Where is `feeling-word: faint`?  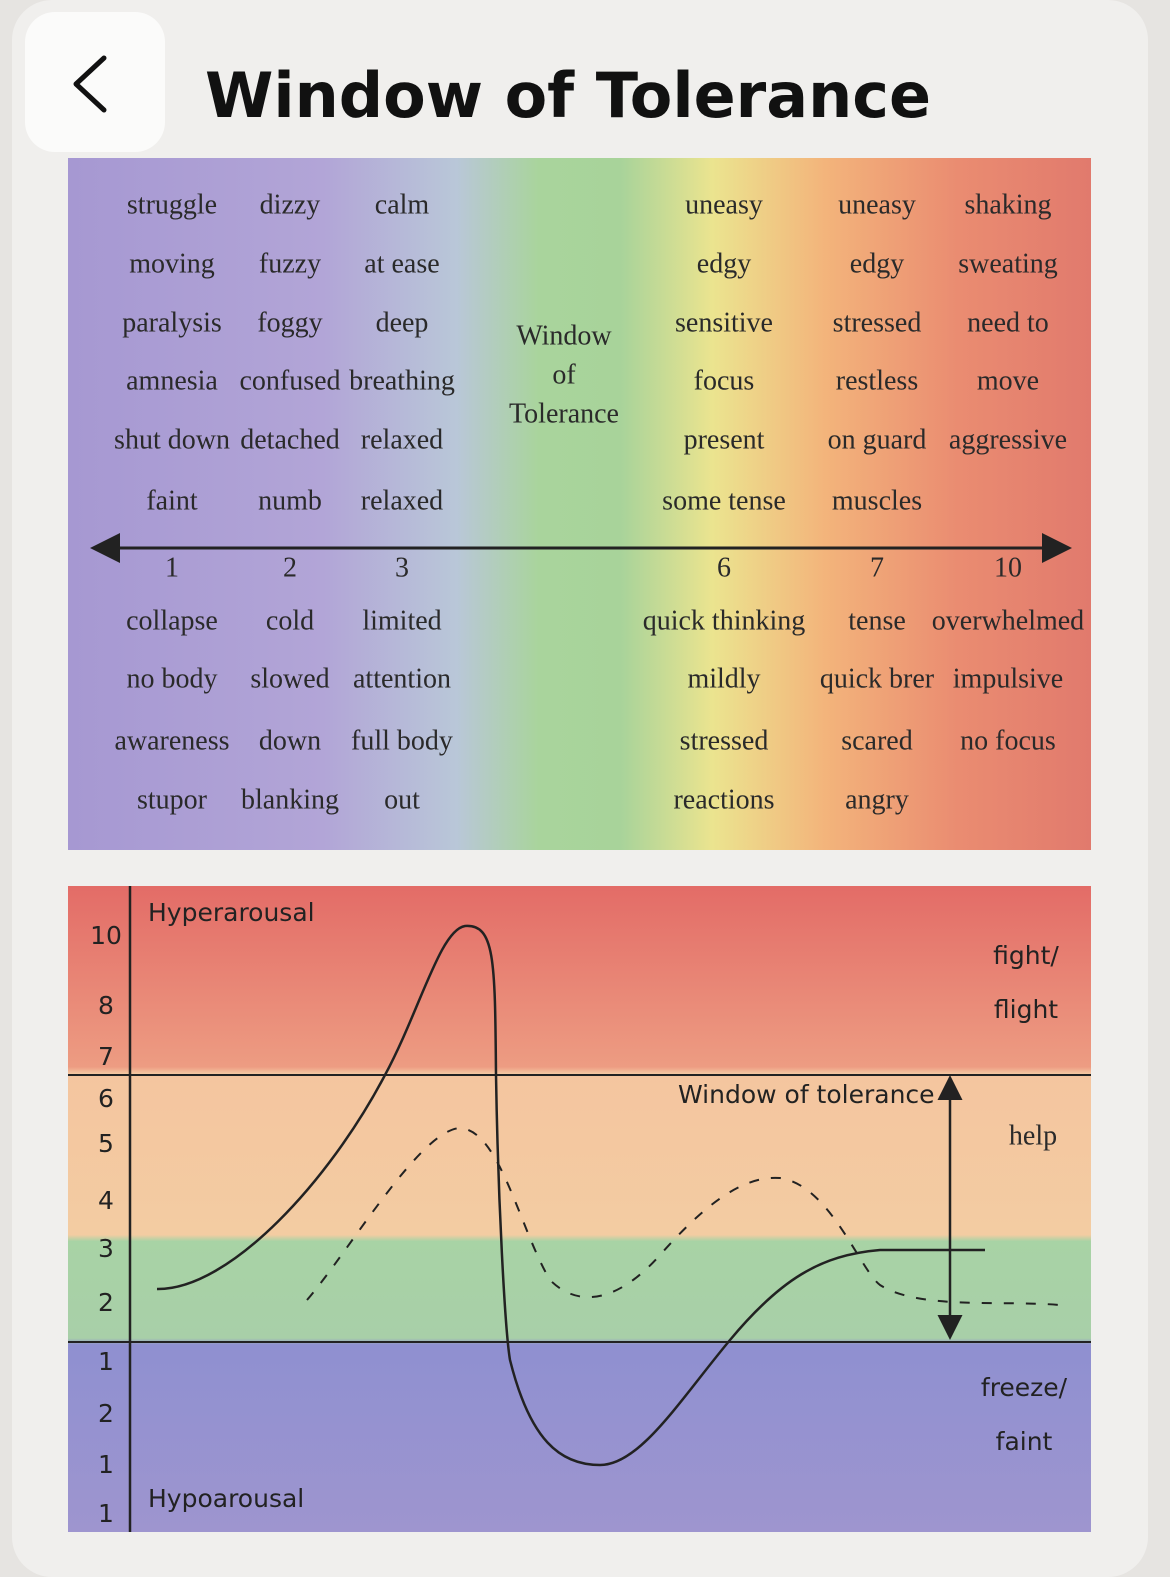
feeling-word: faint is located at coordinates (172, 500).